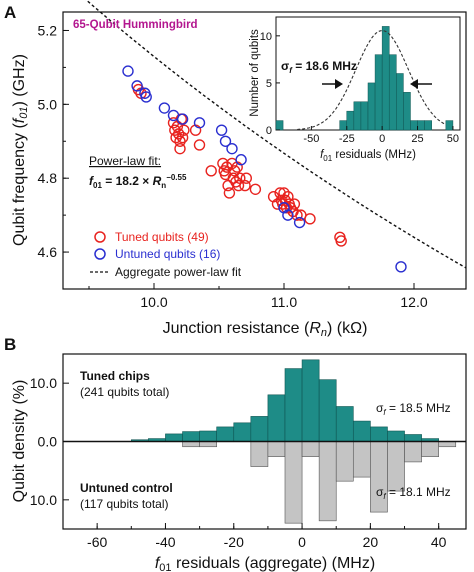 Image resolution: width=474 pixels, height=572 pixels. Describe the element at coordinates (19, 441) in the screenshot. I see `panel-b-ylabel: Qubit density (%)` at that location.